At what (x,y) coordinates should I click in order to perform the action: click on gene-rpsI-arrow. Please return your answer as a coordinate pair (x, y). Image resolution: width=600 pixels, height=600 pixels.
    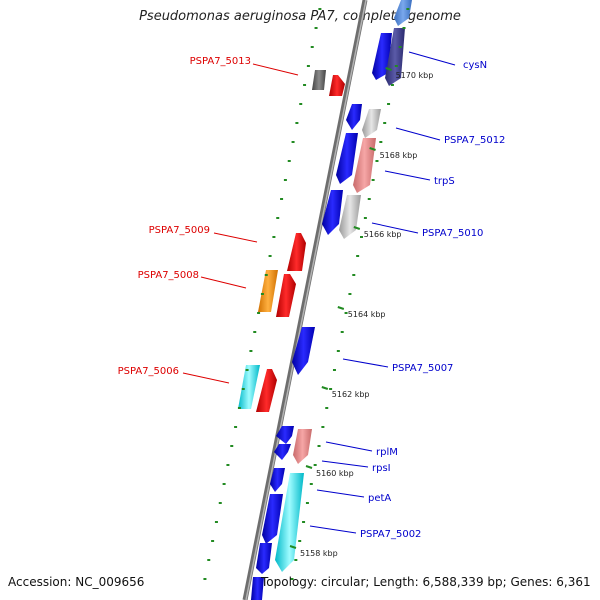
    Looking at the image, I should click on (282, 452).